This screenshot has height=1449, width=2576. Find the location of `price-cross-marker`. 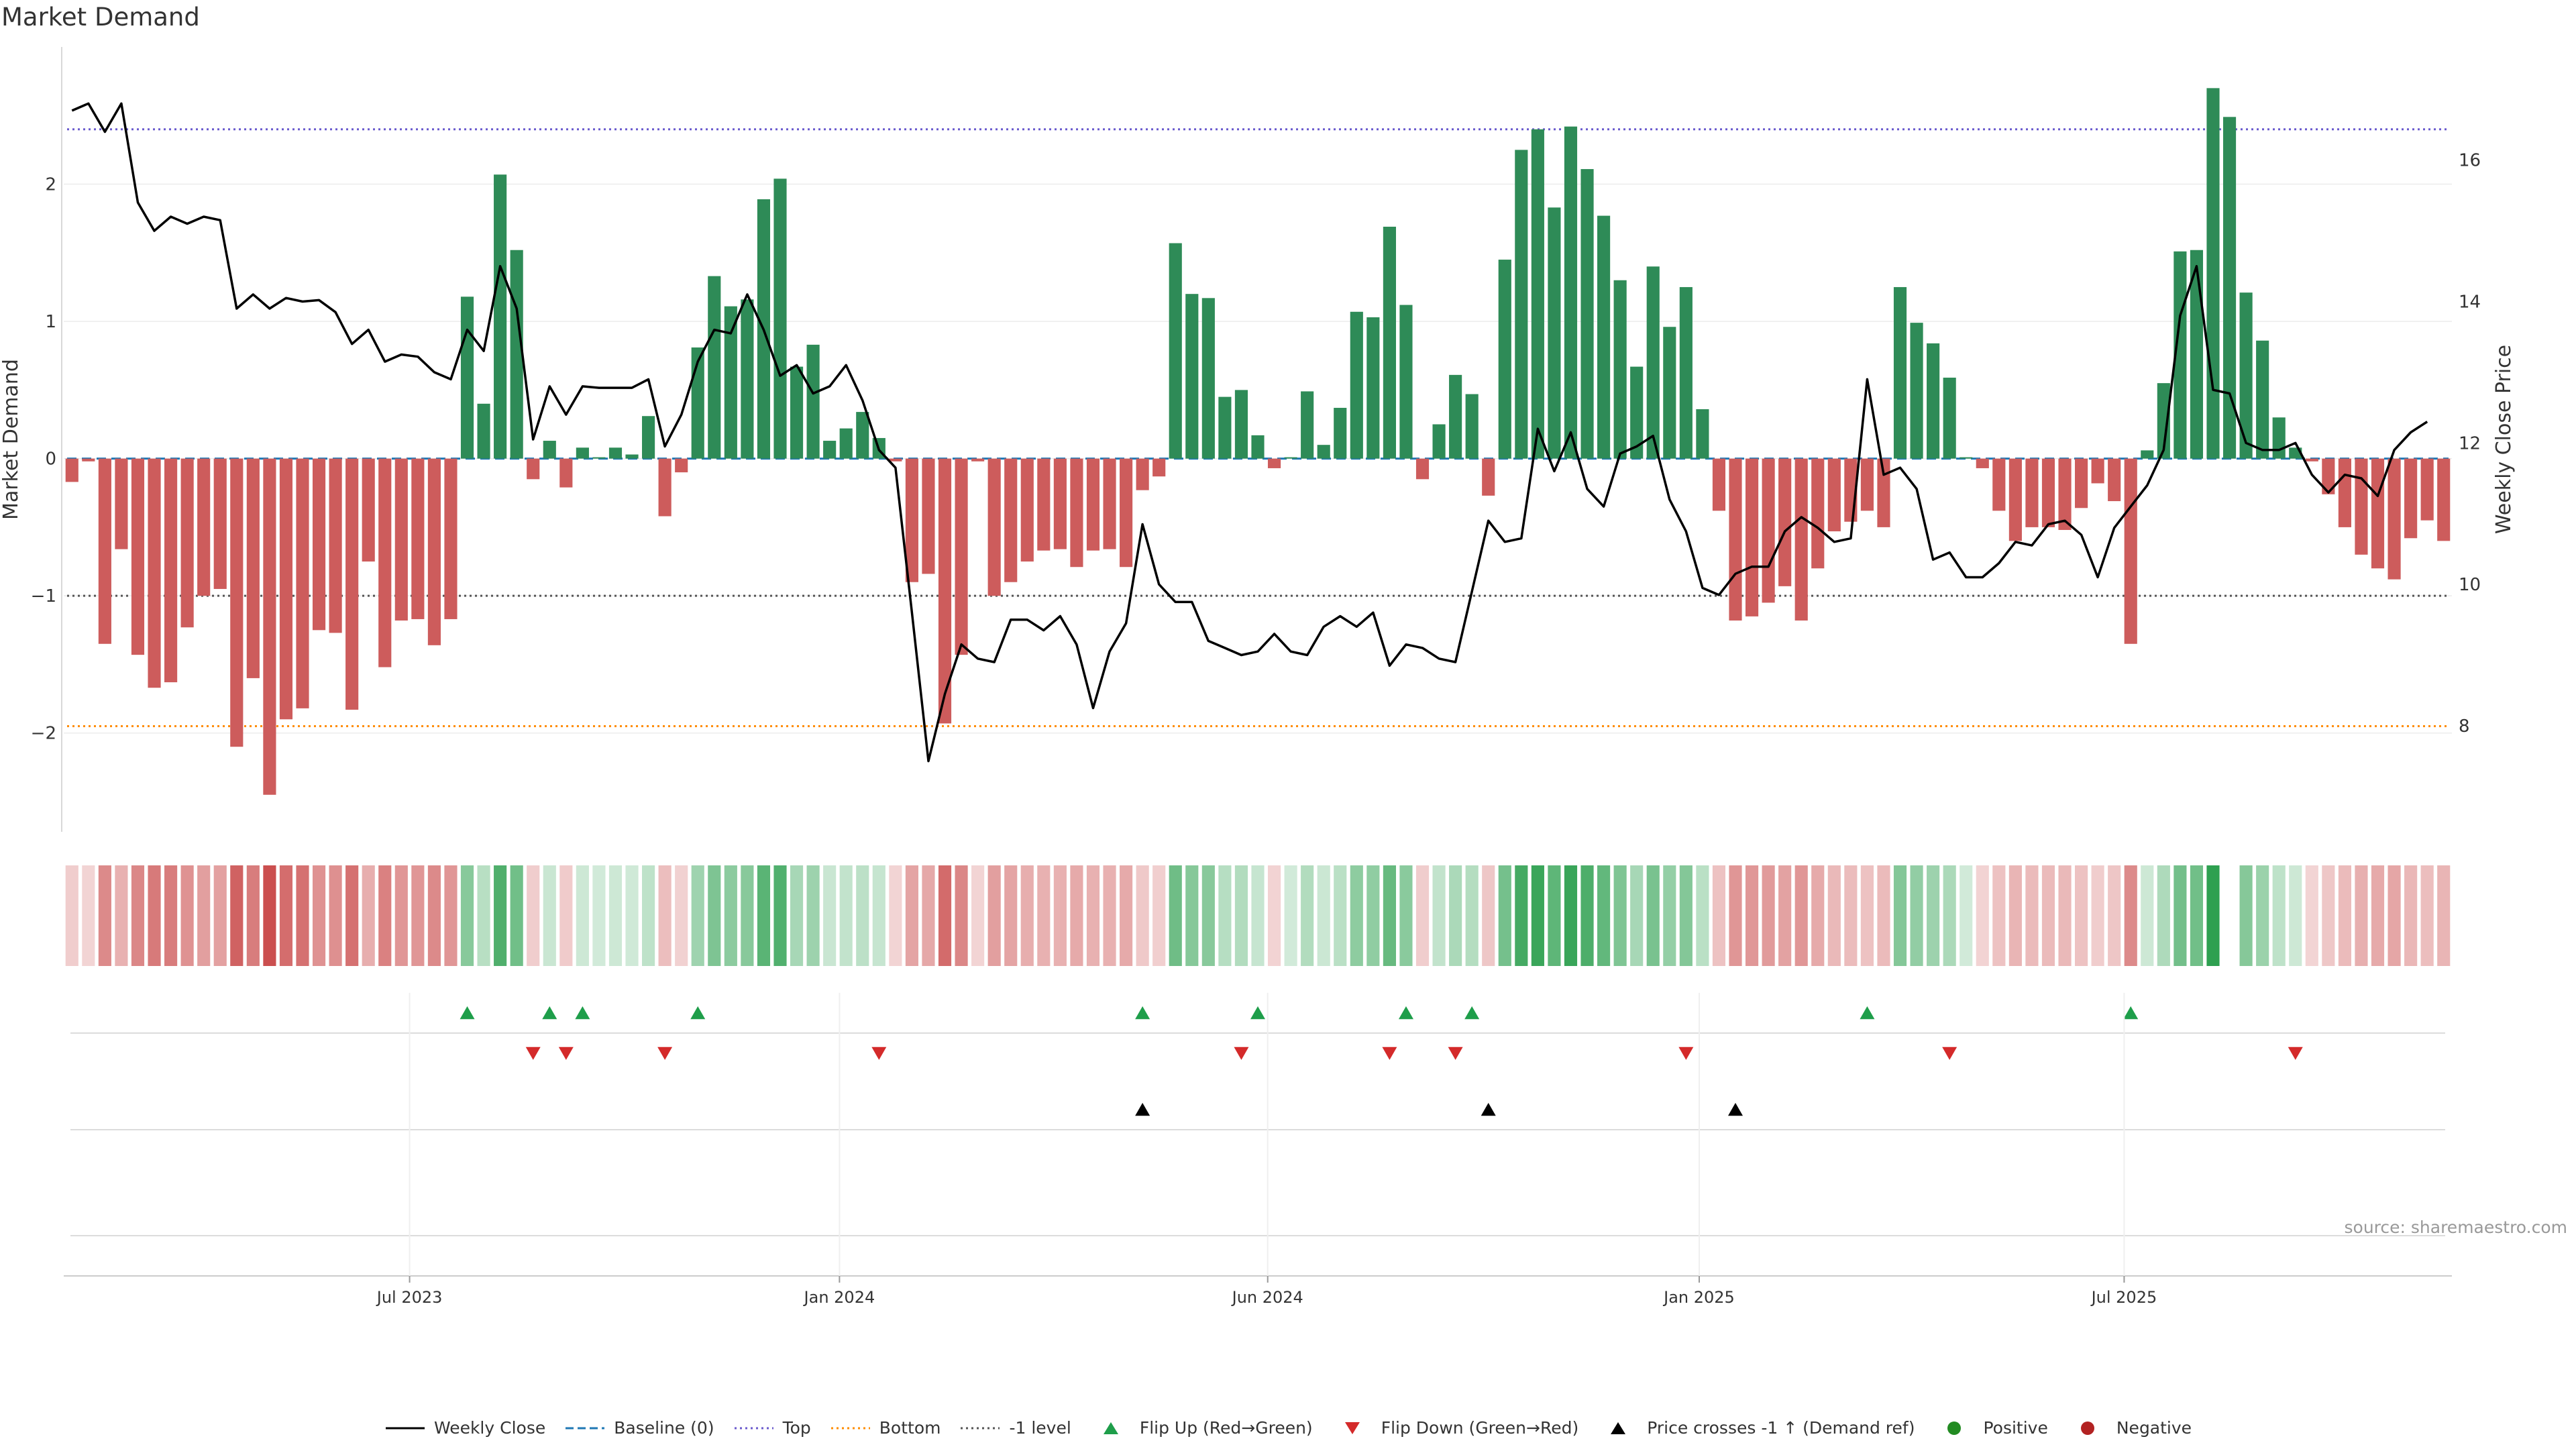

price-cross-marker is located at coordinates (1735, 1109).